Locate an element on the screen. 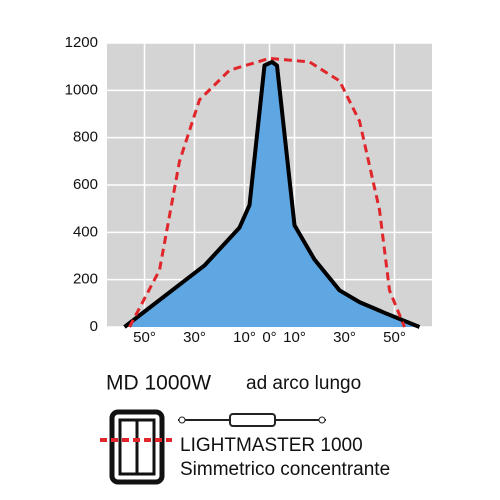 Image resolution: width=500 pixels, height=500 pixels. lamp-type: ad arco lungo is located at coordinates (303, 383).